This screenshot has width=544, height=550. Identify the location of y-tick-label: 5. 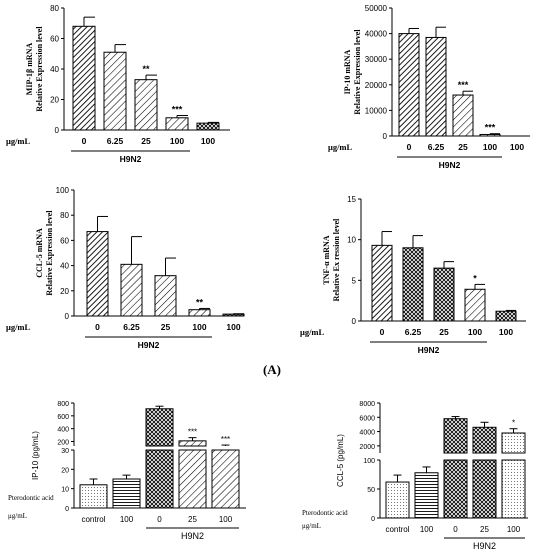
(354, 280).